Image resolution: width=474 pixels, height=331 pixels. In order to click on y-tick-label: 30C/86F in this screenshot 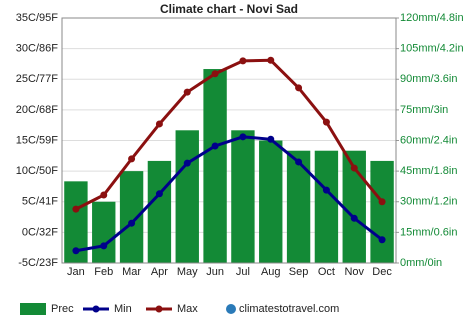, I will do `click(37, 49)`.